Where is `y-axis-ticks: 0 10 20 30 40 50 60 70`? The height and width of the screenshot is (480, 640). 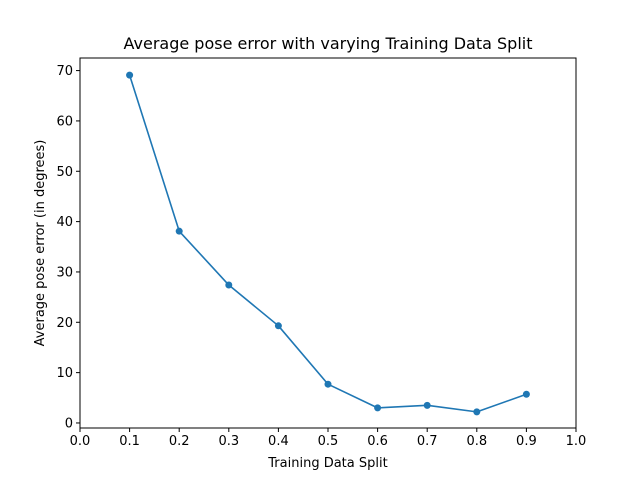
y-axis-ticks: 0 10 20 30 40 50 60 70 is located at coordinates (68, 247).